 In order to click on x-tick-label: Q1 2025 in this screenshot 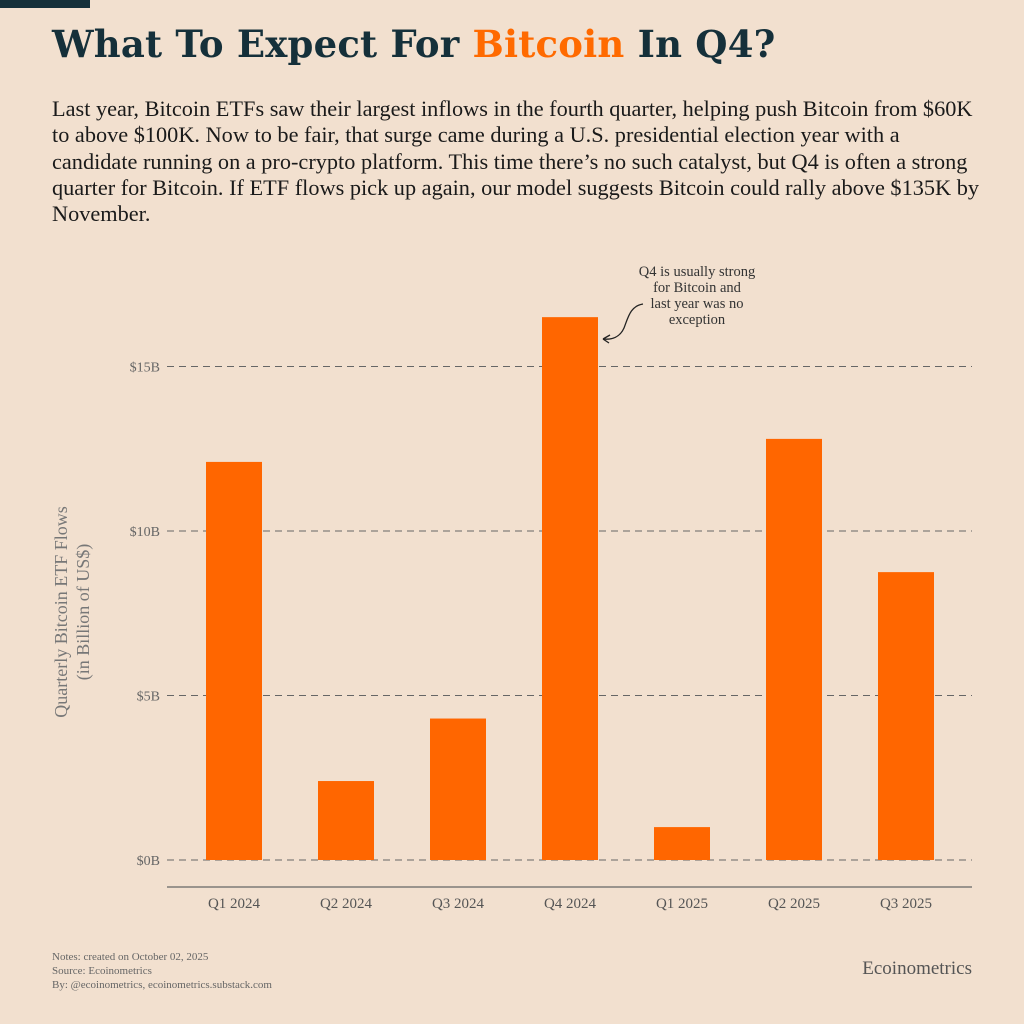, I will do `click(682, 904)`.